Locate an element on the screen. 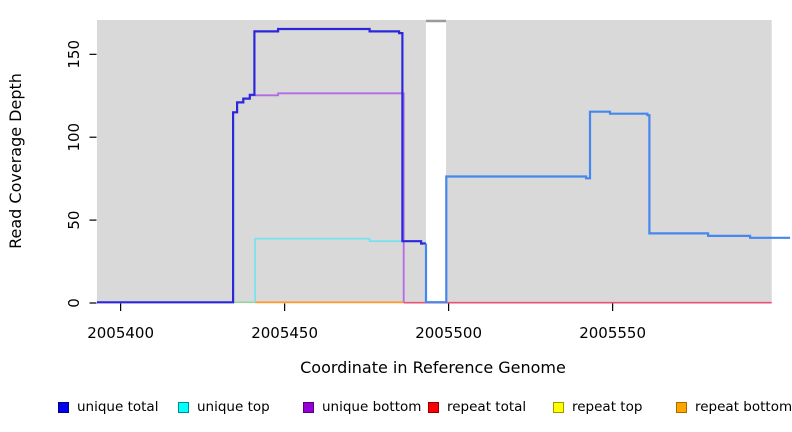 Image resolution: width=792 pixels, height=432 pixels. legend-item-unique-top: unique top is located at coordinates (224, 407).